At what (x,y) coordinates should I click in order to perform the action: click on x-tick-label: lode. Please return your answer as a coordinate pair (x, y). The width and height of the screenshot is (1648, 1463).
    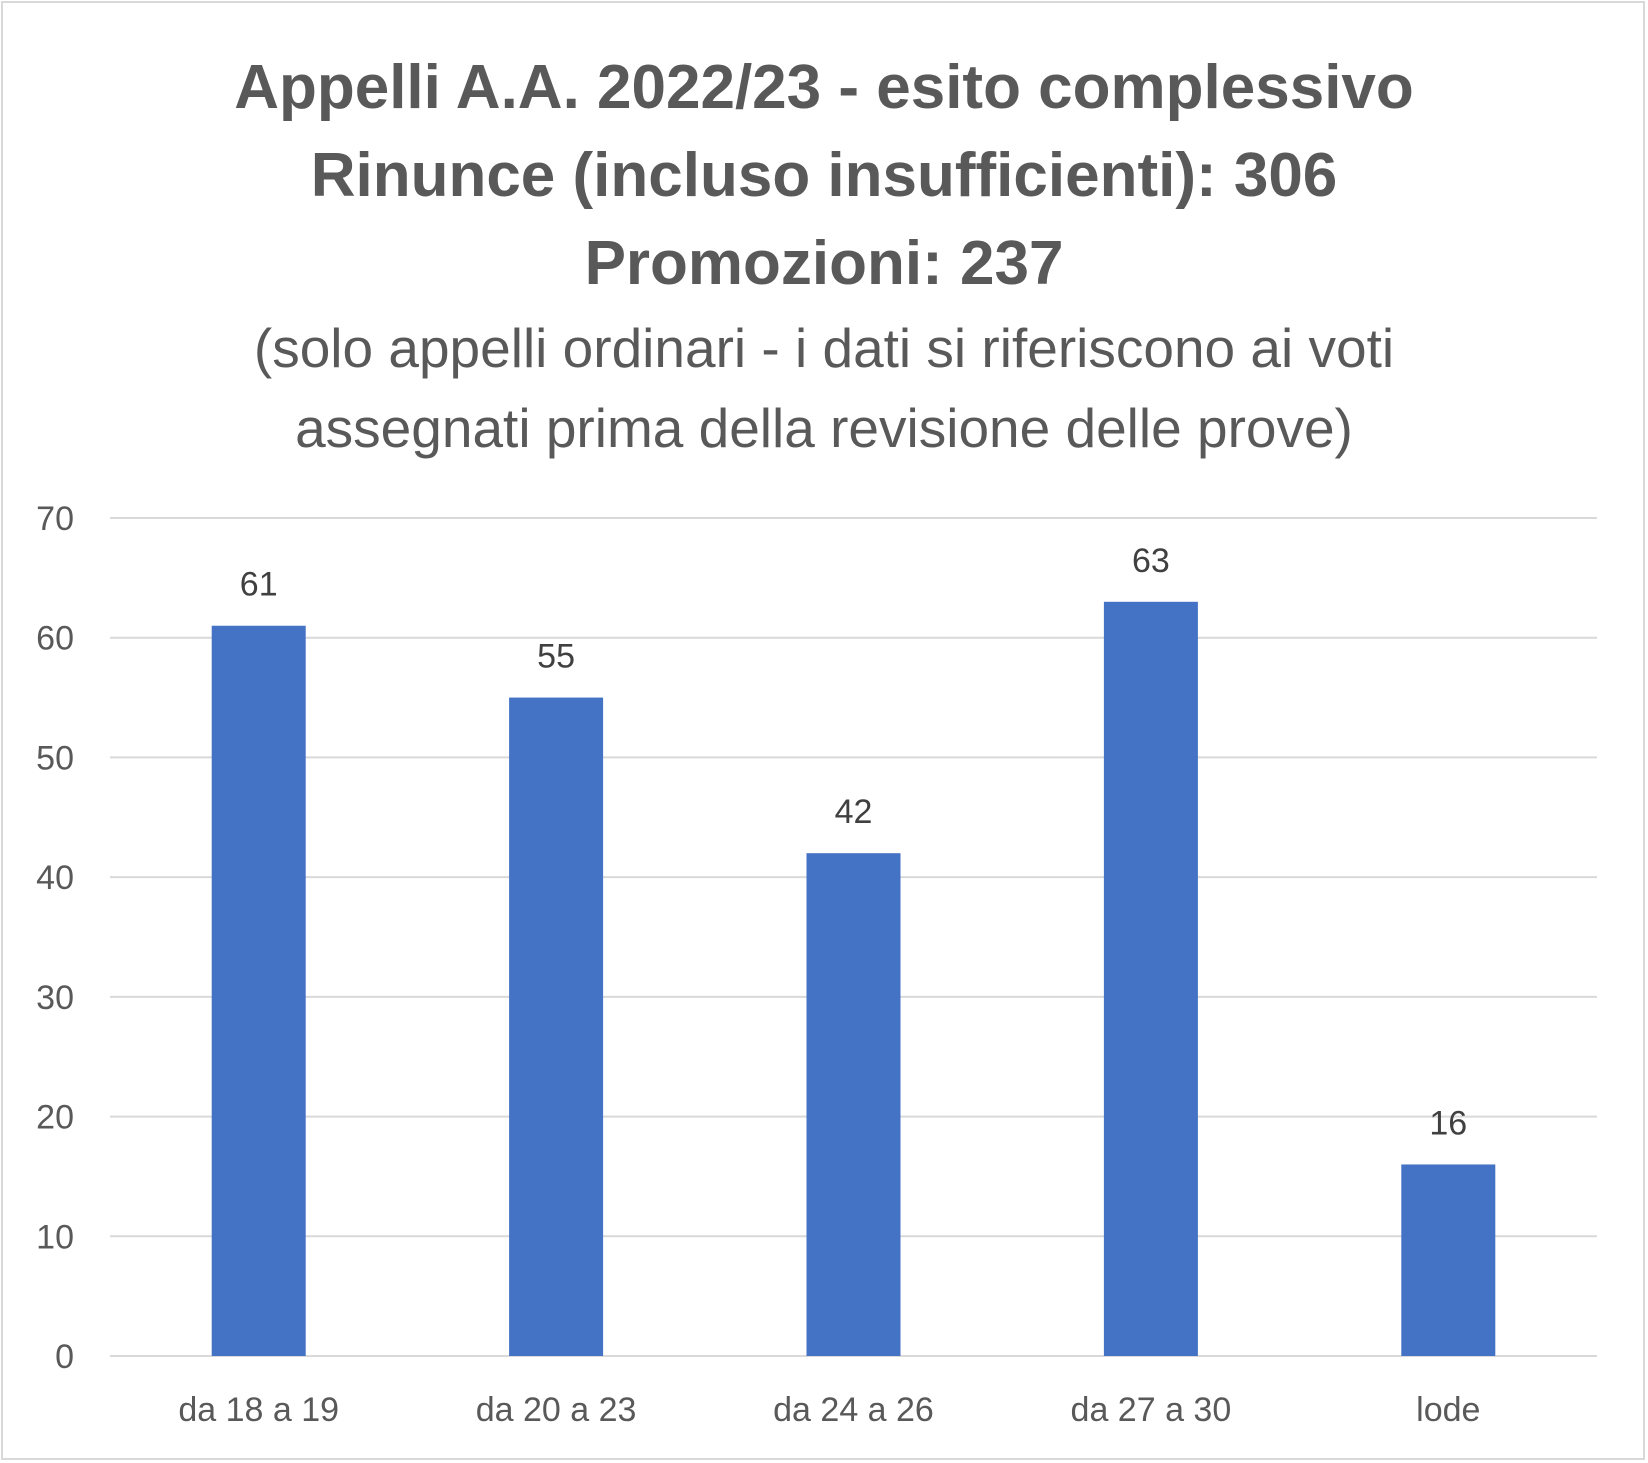
    Looking at the image, I should click on (1448, 1410).